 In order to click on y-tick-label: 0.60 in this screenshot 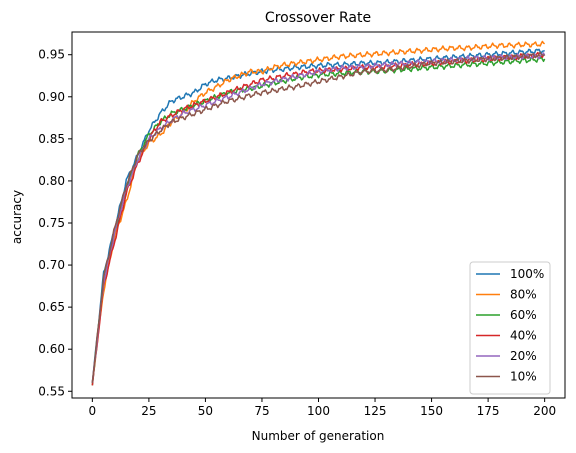, I will do `click(51, 349)`.